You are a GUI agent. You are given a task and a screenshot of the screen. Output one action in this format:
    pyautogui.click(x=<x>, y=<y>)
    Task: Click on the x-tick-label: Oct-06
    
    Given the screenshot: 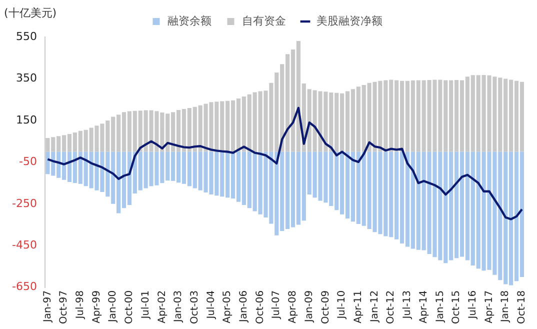 What is the action you would take?
    pyautogui.click(x=260, y=307)
    